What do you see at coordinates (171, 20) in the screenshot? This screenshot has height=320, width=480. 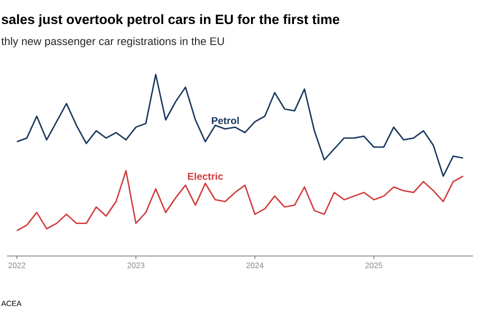 I see `chart-title: sales just overtook petrol cars in EU for the first time` at bounding box center [171, 20].